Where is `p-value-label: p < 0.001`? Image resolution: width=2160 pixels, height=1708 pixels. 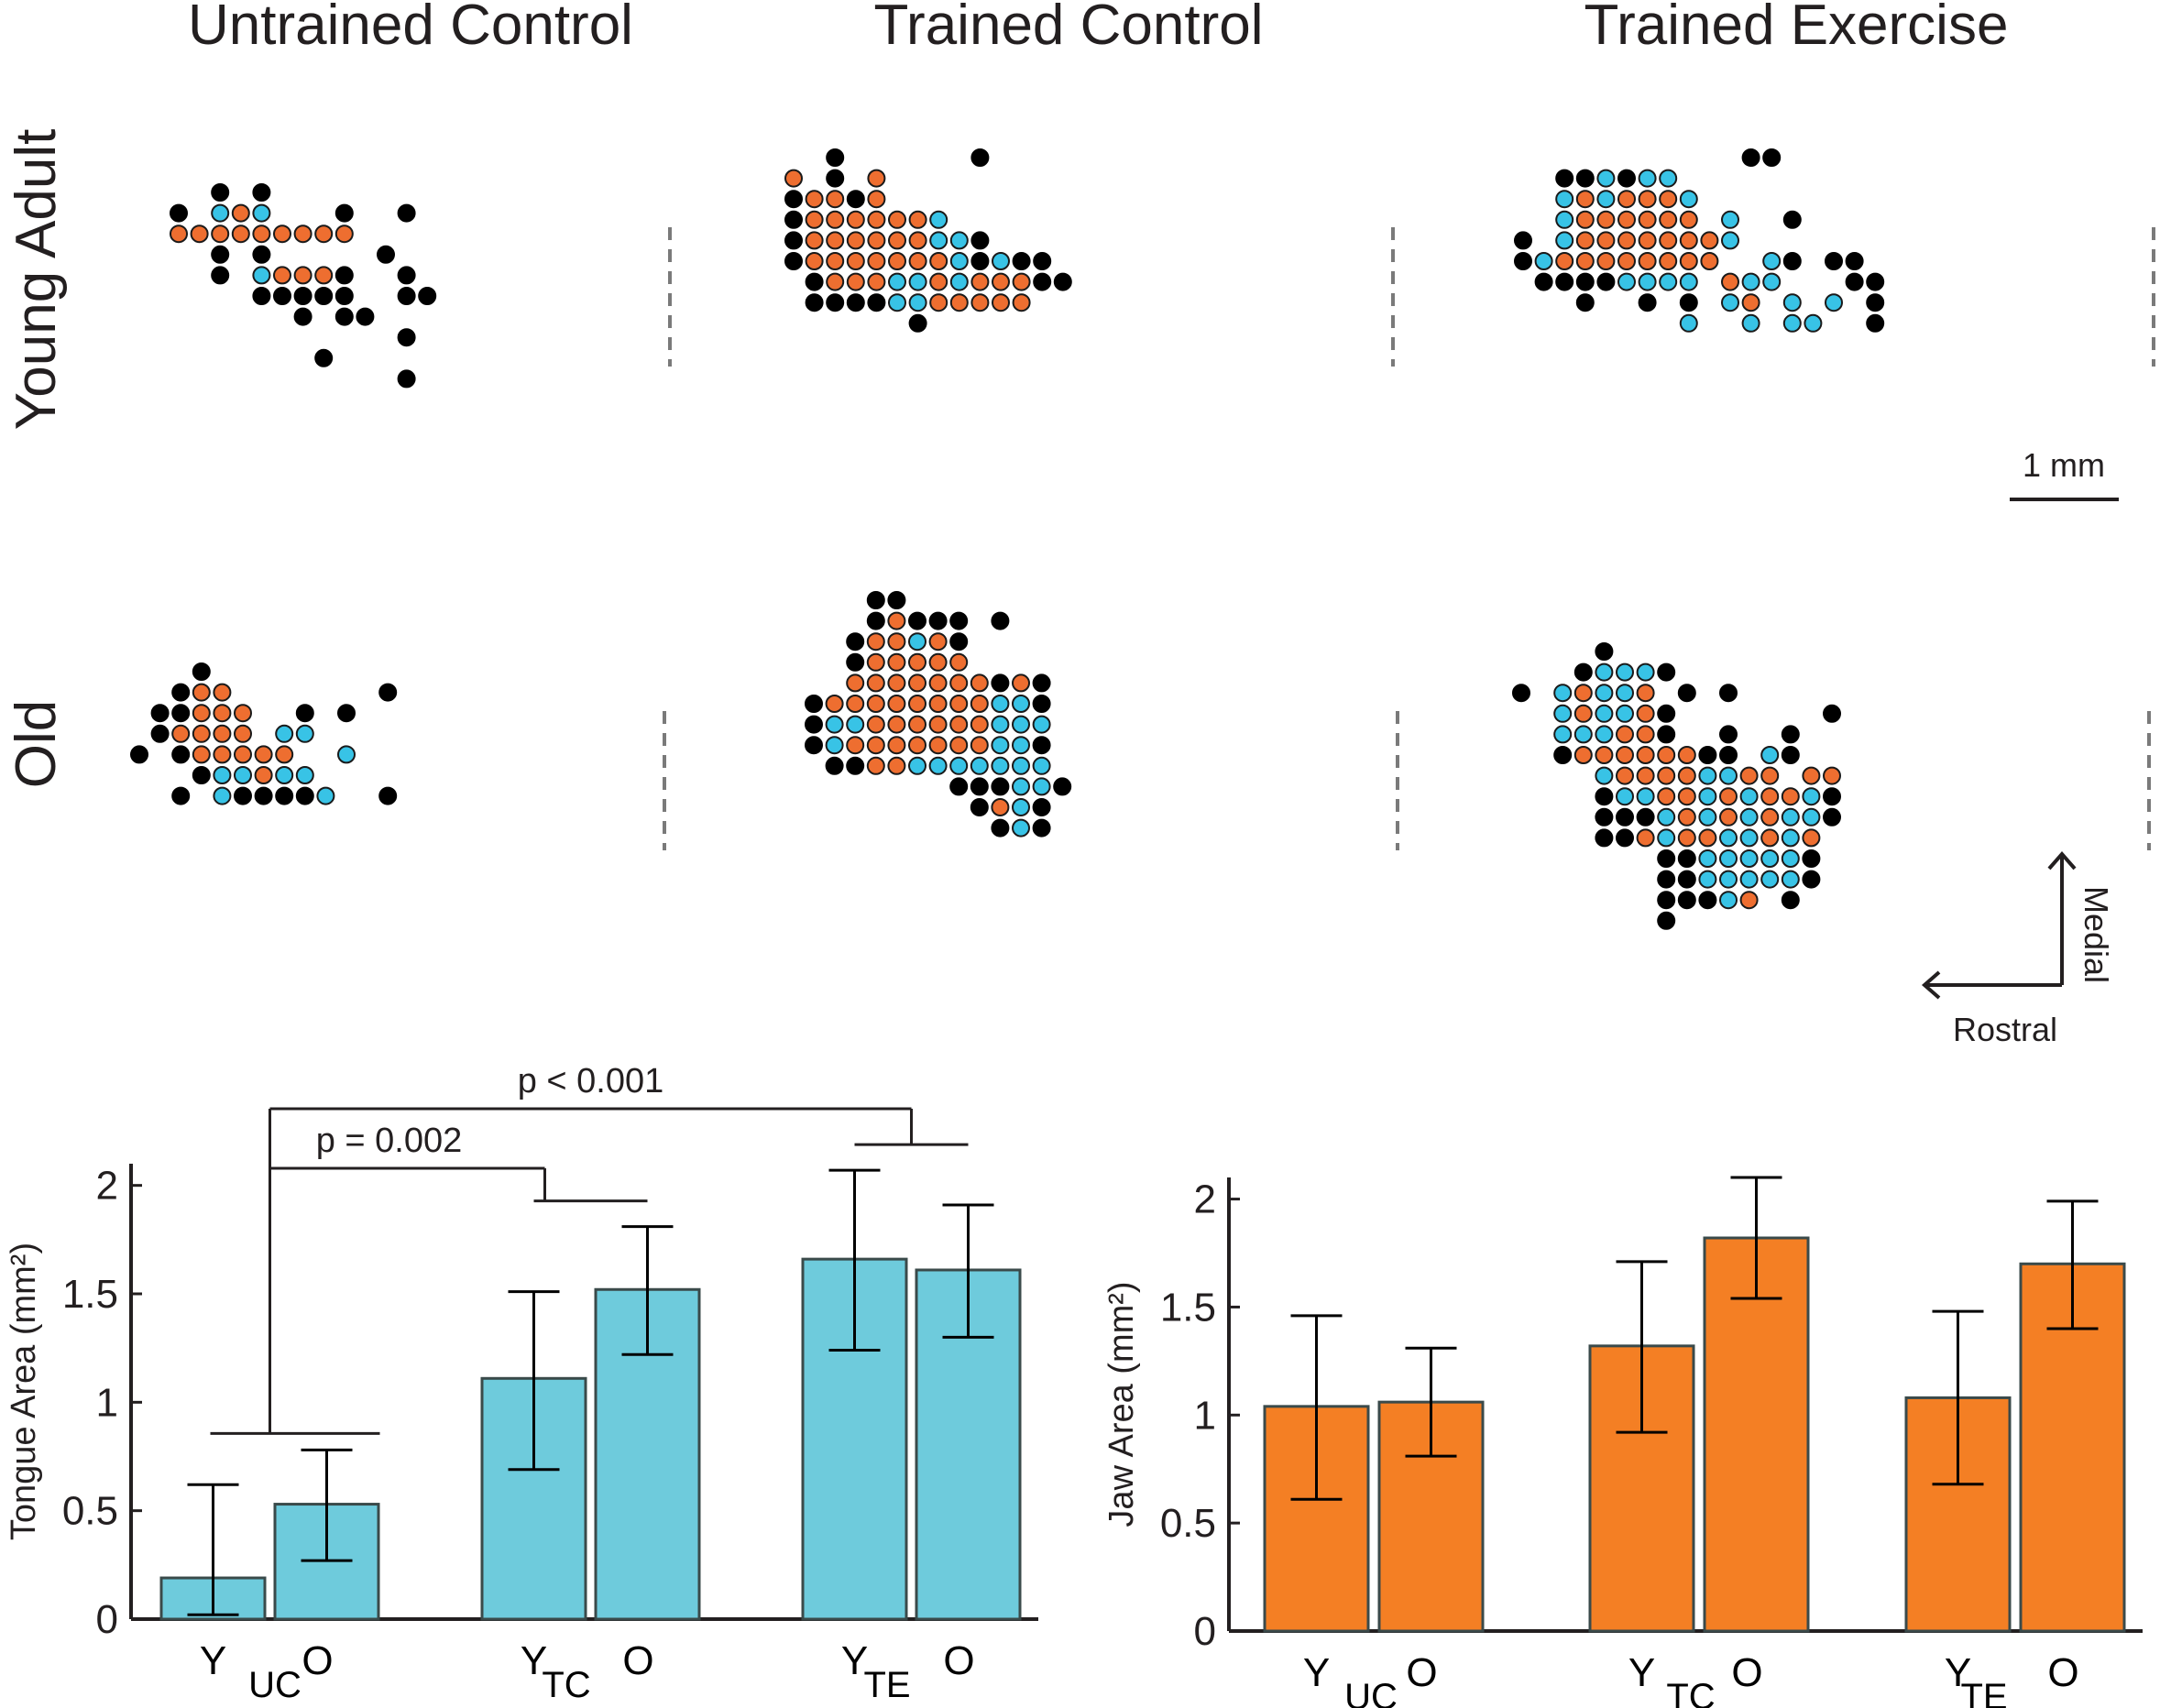 p-value-label: p < 0.001 is located at coordinates (591, 1081).